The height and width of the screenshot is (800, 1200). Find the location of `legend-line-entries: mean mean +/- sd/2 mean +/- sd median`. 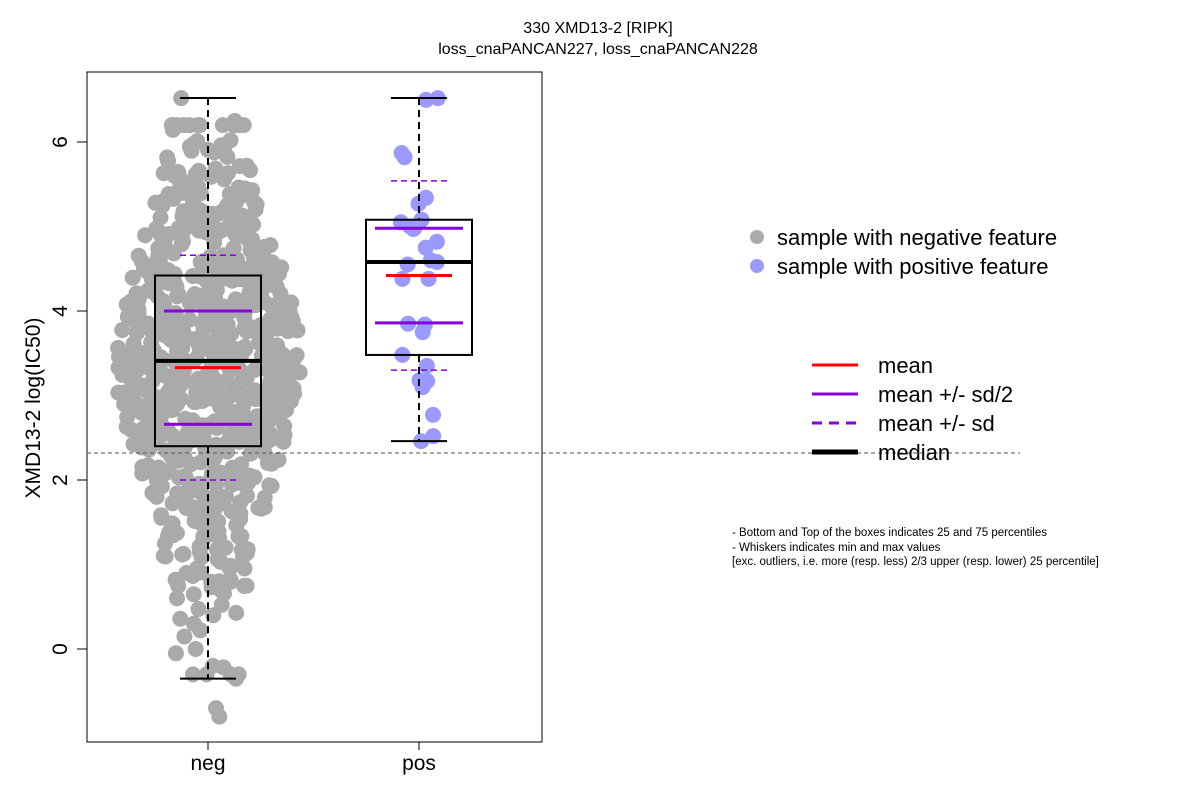

legend-line-entries: mean mean +/- sd/2 mean +/- sd median is located at coordinates (912, 409).